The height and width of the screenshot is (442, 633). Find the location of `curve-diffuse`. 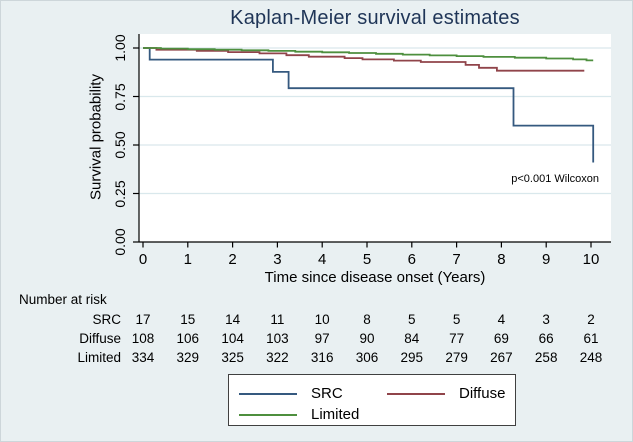

curve-diffuse is located at coordinates (364, 59).